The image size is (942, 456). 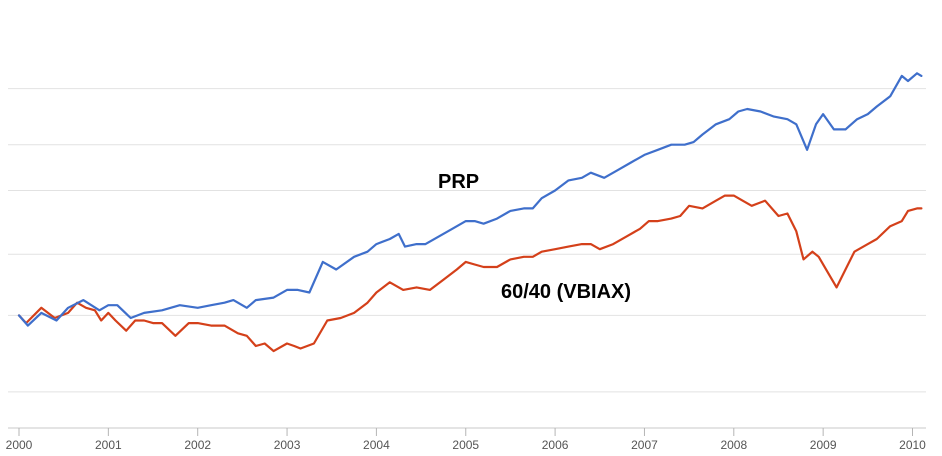 What do you see at coordinates (287, 445) in the screenshot?
I see `x-tick-label-2003: 2003` at bounding box center [287, 445].